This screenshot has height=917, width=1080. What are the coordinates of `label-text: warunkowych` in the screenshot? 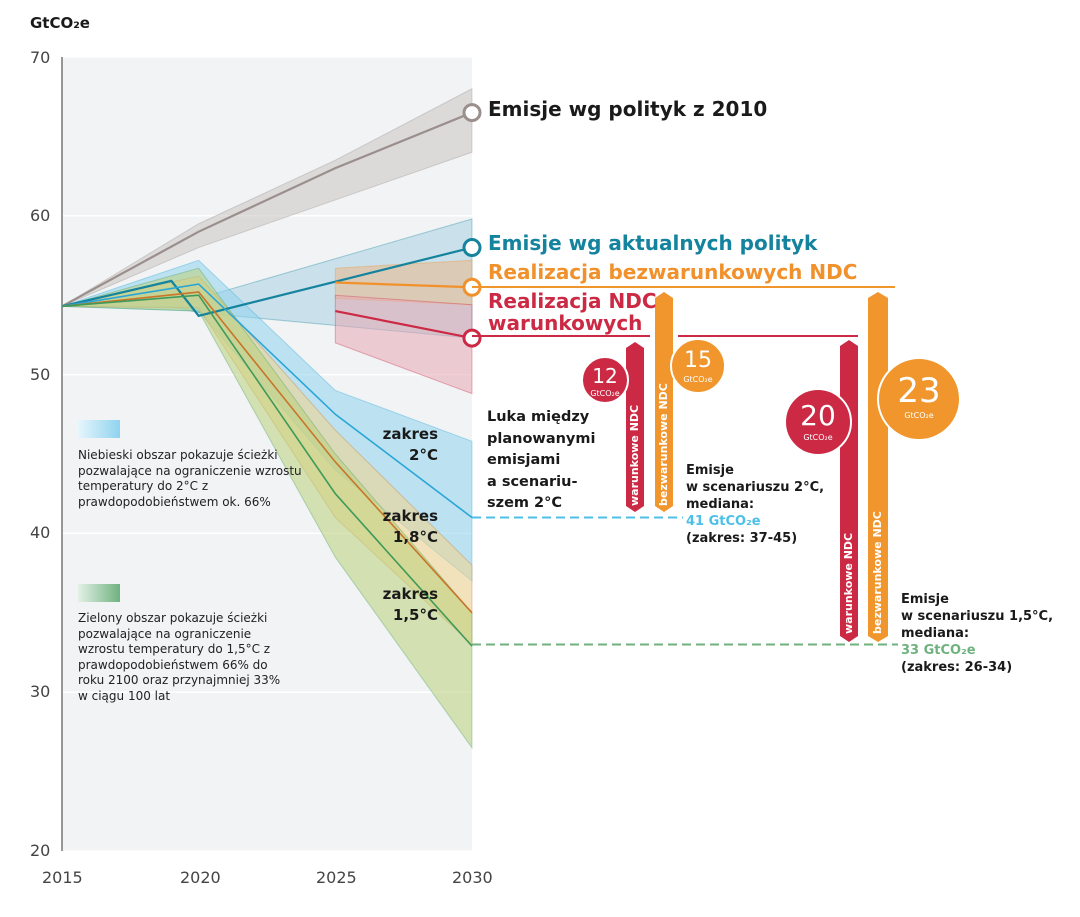 It's located at (565, 323).